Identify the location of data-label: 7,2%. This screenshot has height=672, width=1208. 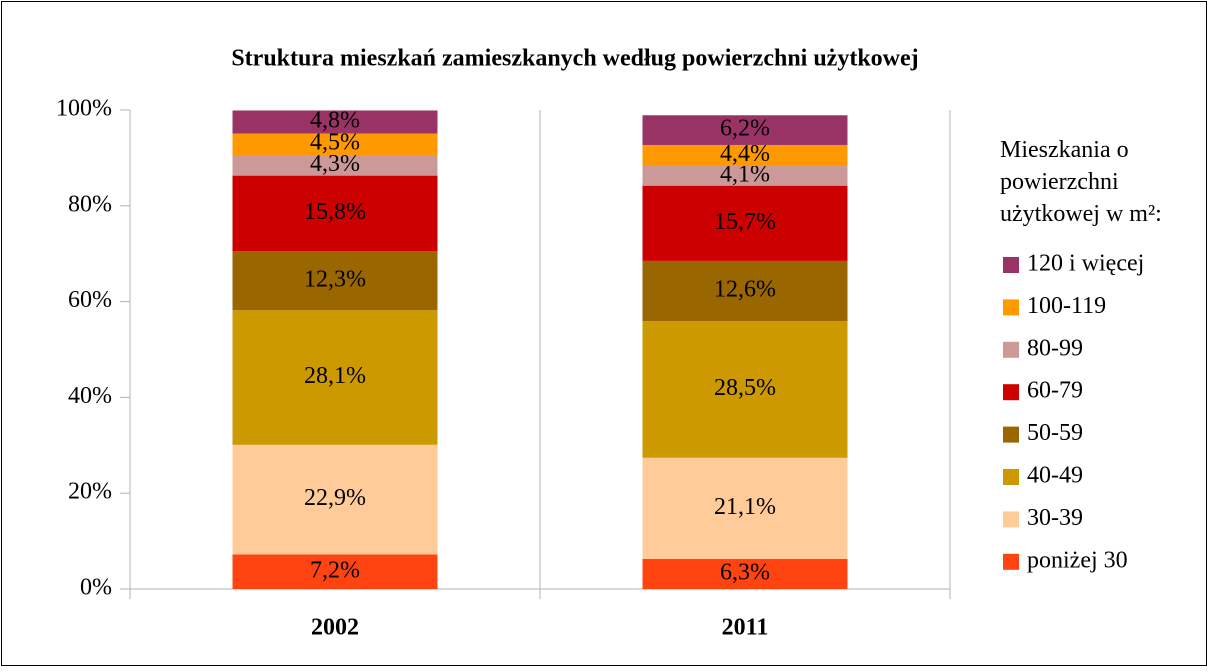
(335, 570).